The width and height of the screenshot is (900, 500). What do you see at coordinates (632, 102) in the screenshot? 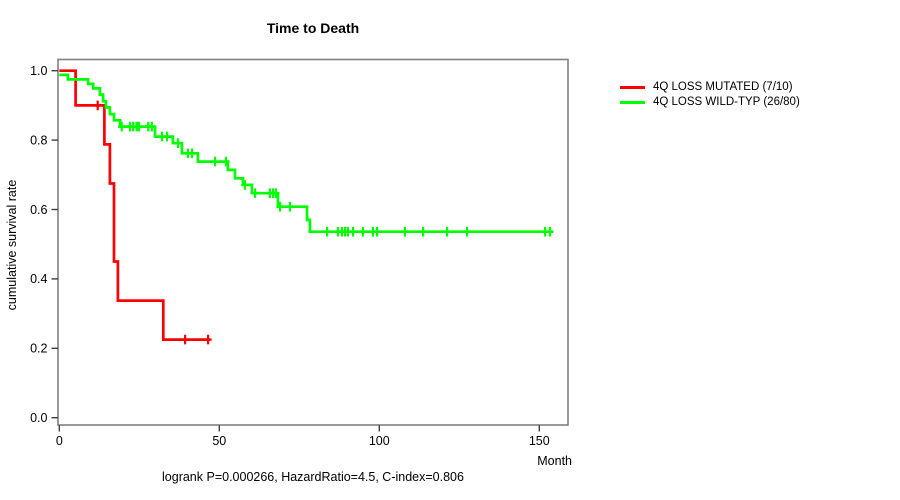
I see `legend-swatch-wildtype` at bounding box center [632, 102].